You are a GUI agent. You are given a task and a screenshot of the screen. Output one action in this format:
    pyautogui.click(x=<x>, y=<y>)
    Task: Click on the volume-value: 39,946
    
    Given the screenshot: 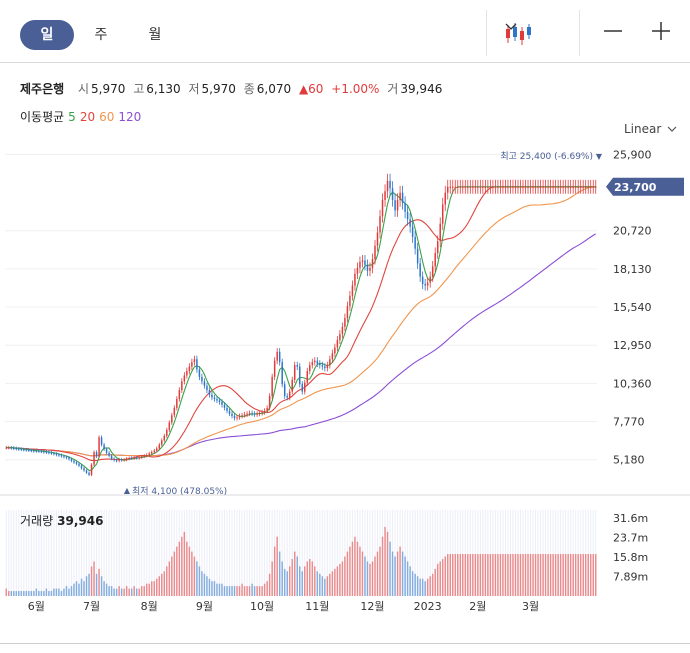 What is the action you would take?
    pyautogui.click(x=421, y=89)
    